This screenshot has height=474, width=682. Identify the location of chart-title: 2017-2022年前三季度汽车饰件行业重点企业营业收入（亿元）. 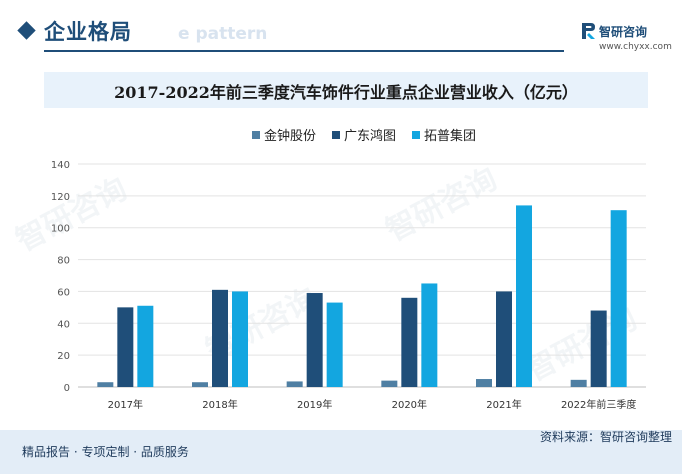
(346, 92).